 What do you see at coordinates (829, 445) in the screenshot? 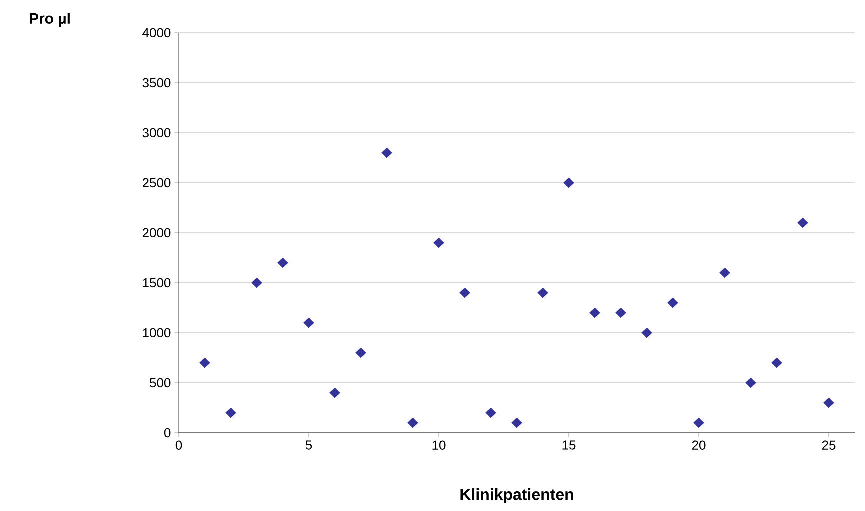
I see `x-tick-label: 25` at bounding box center [829, 445].